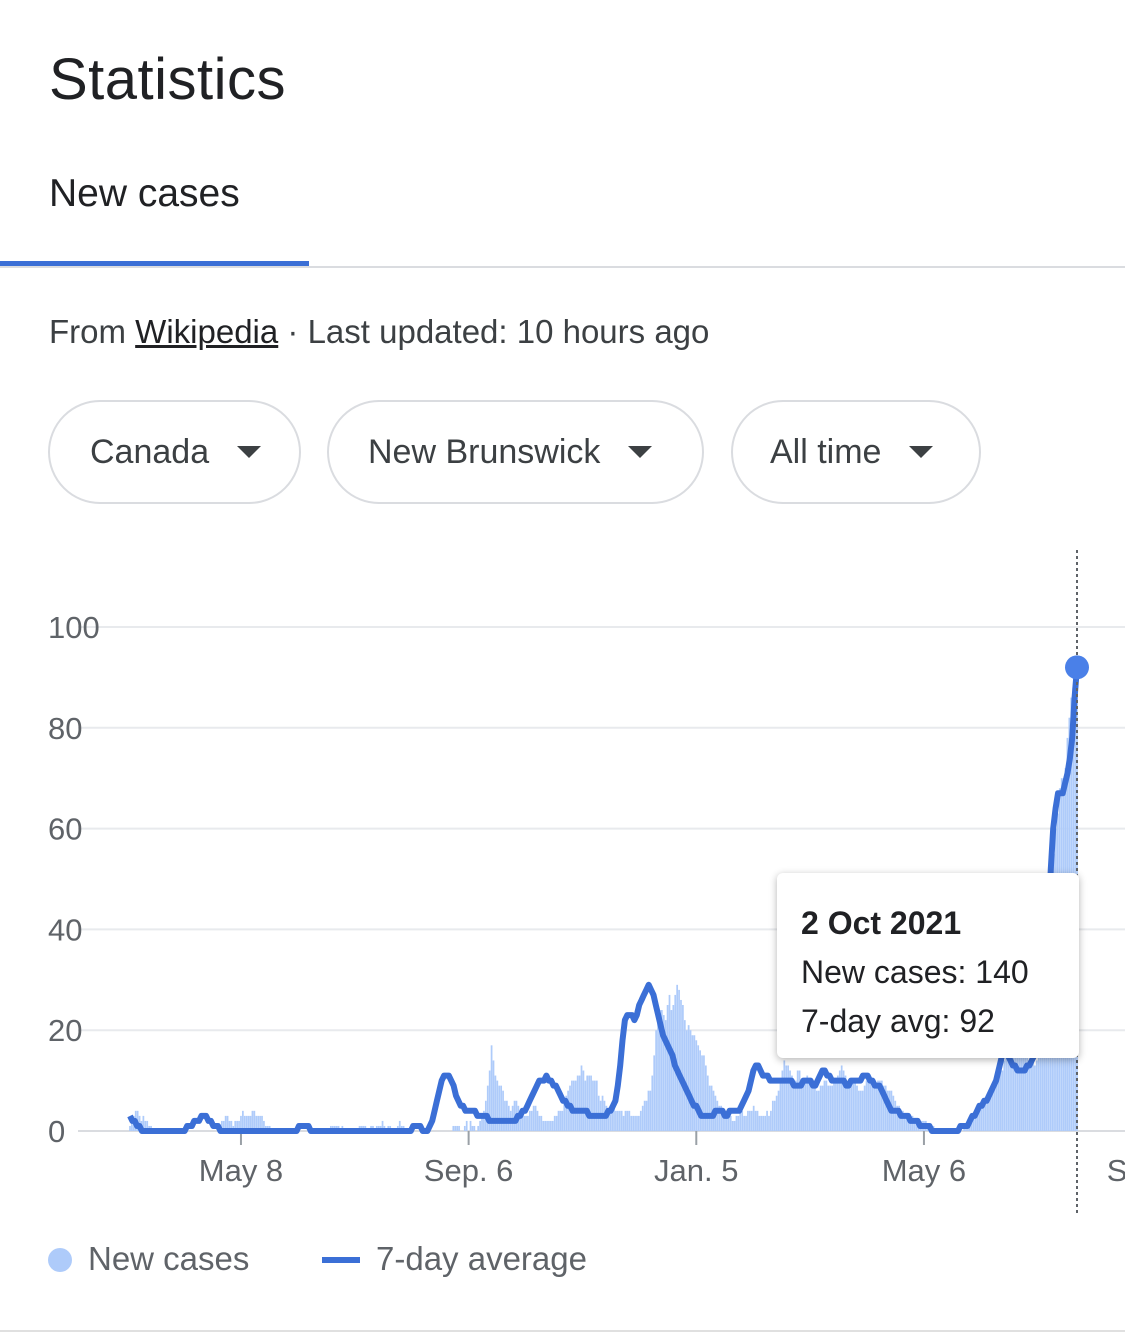 The image size is (1125, 1340). I want to click on wikipedia-link: Wikipedia, so click(207, 331).